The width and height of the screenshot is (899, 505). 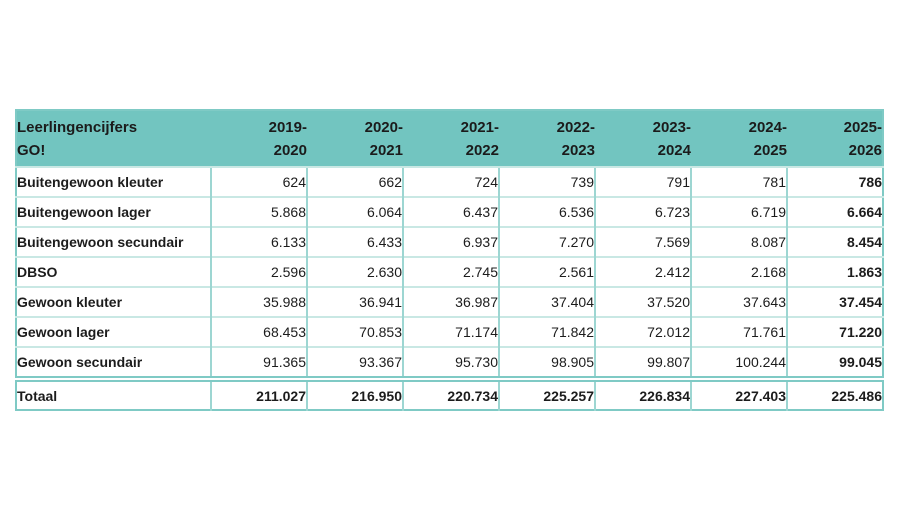 I want to click on total-value-cell: 225.486, so click(x=834, y=394).